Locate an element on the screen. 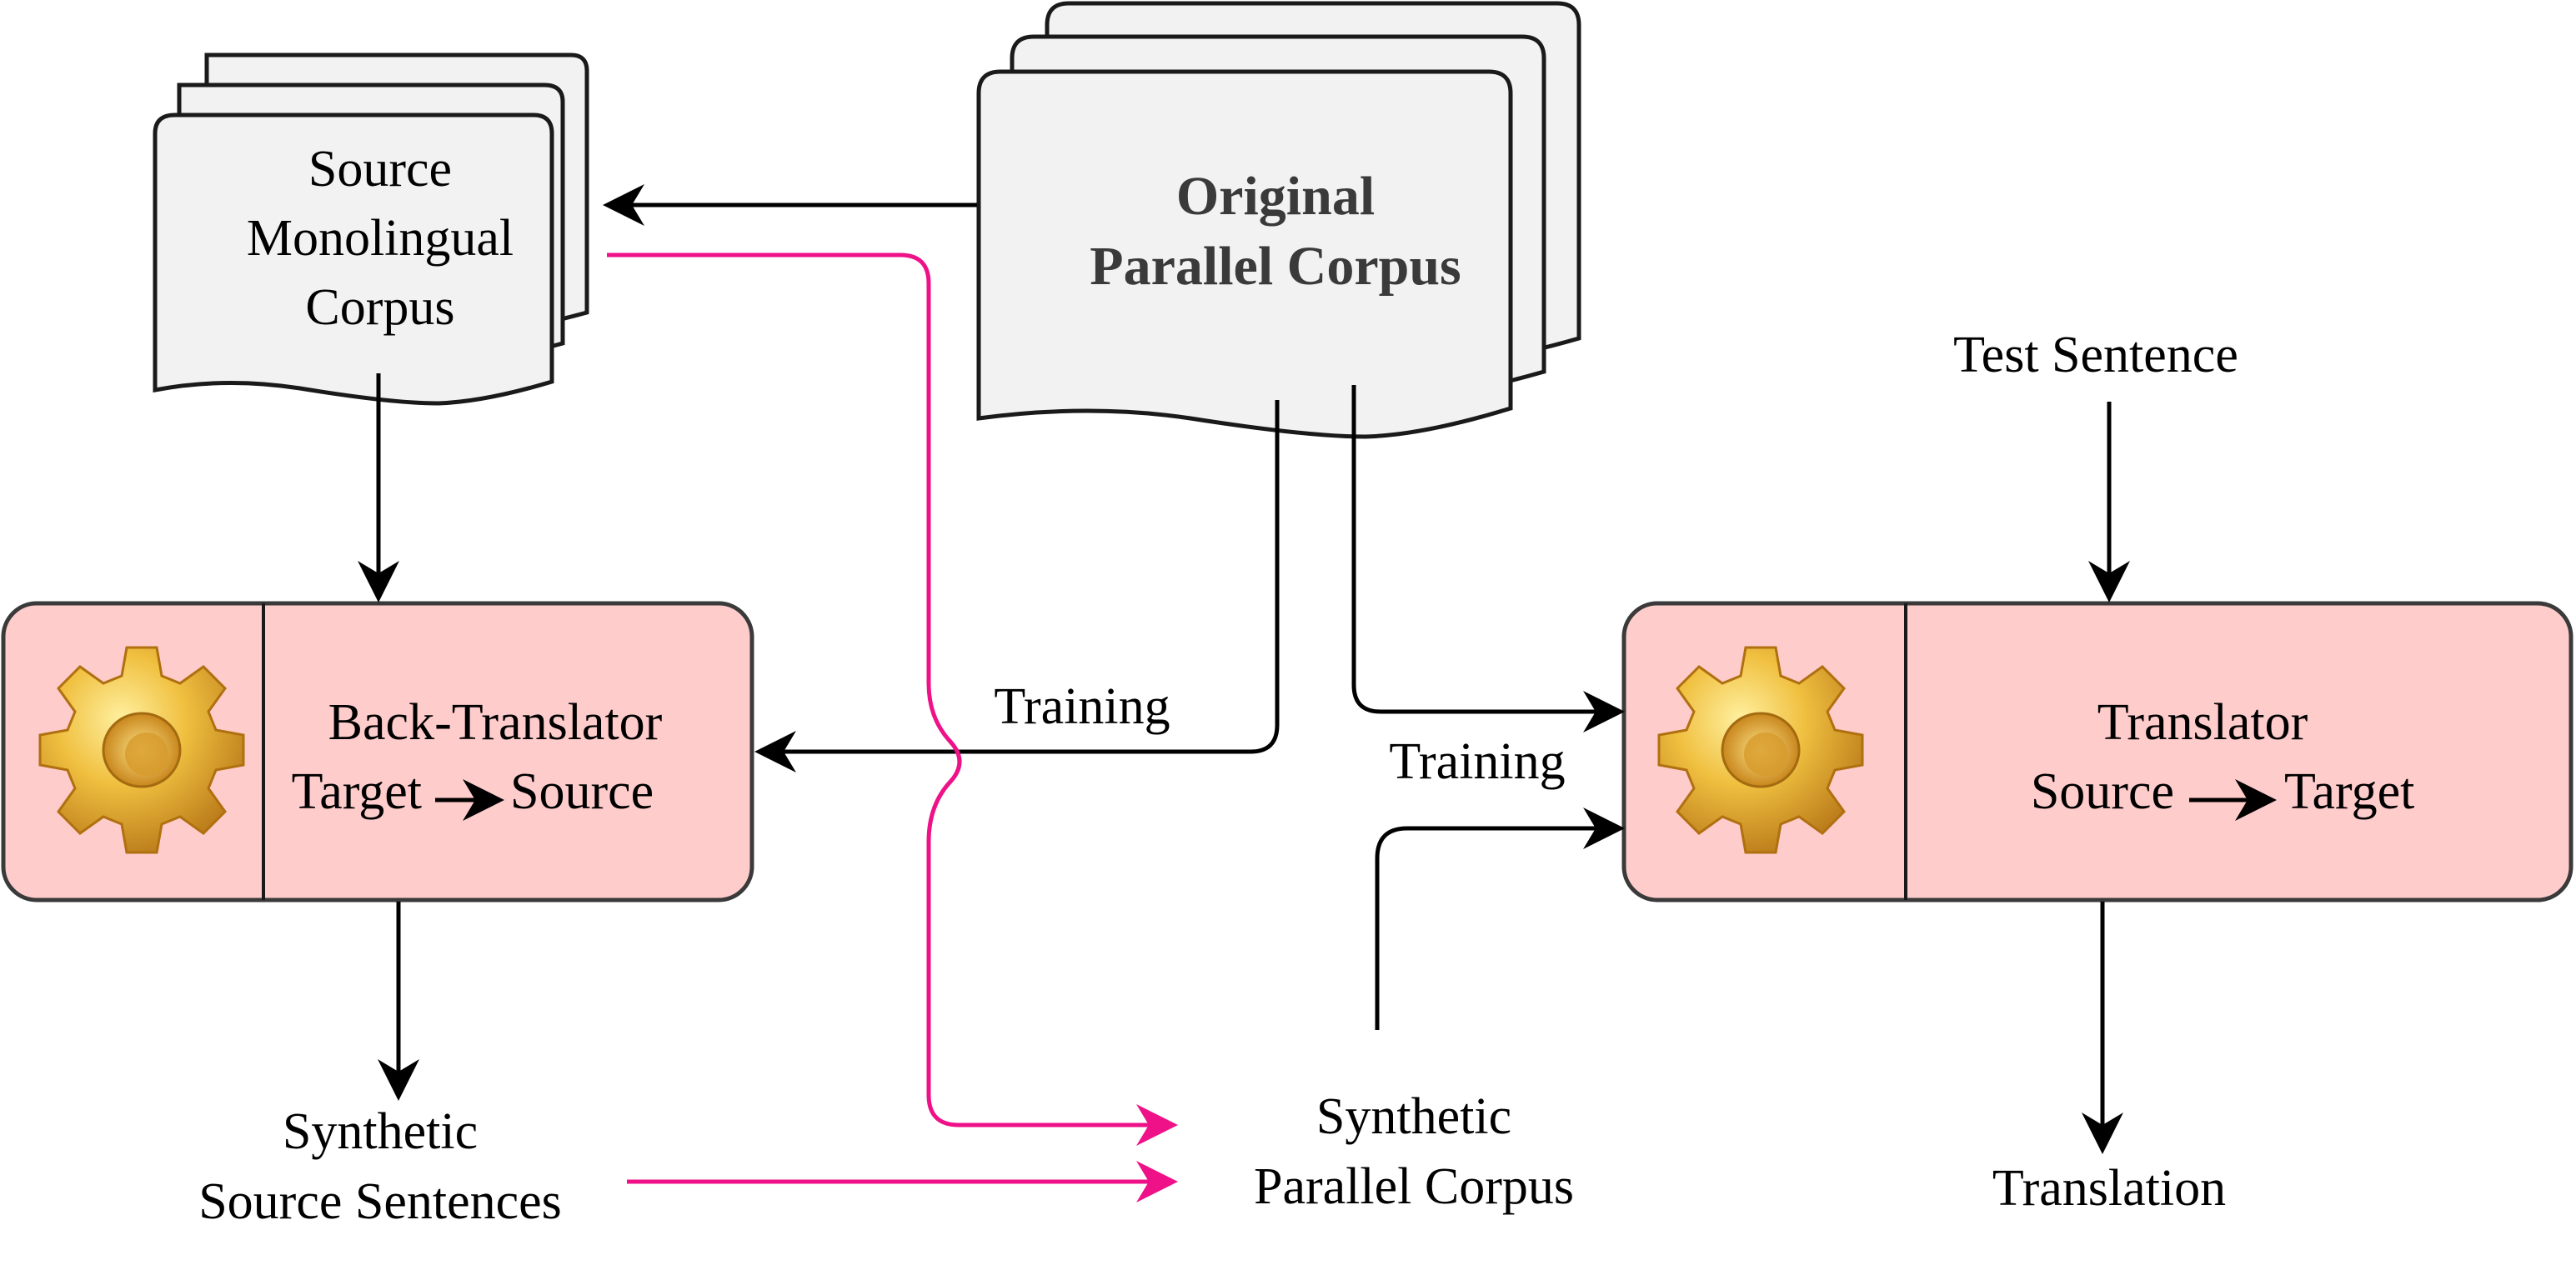 The image size is (2576, 1280). back-translator-from: Target is located at coordinates (357, 791).